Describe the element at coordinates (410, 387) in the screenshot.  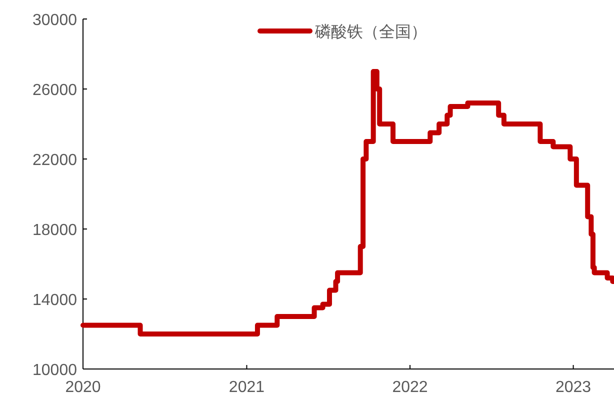
I see `x-tick-label: 2022` at that location.